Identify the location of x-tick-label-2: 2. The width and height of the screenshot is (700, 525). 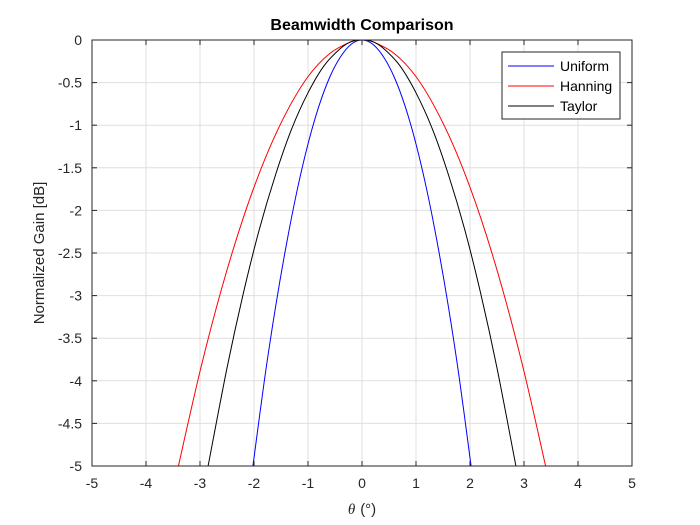
(470, 483).